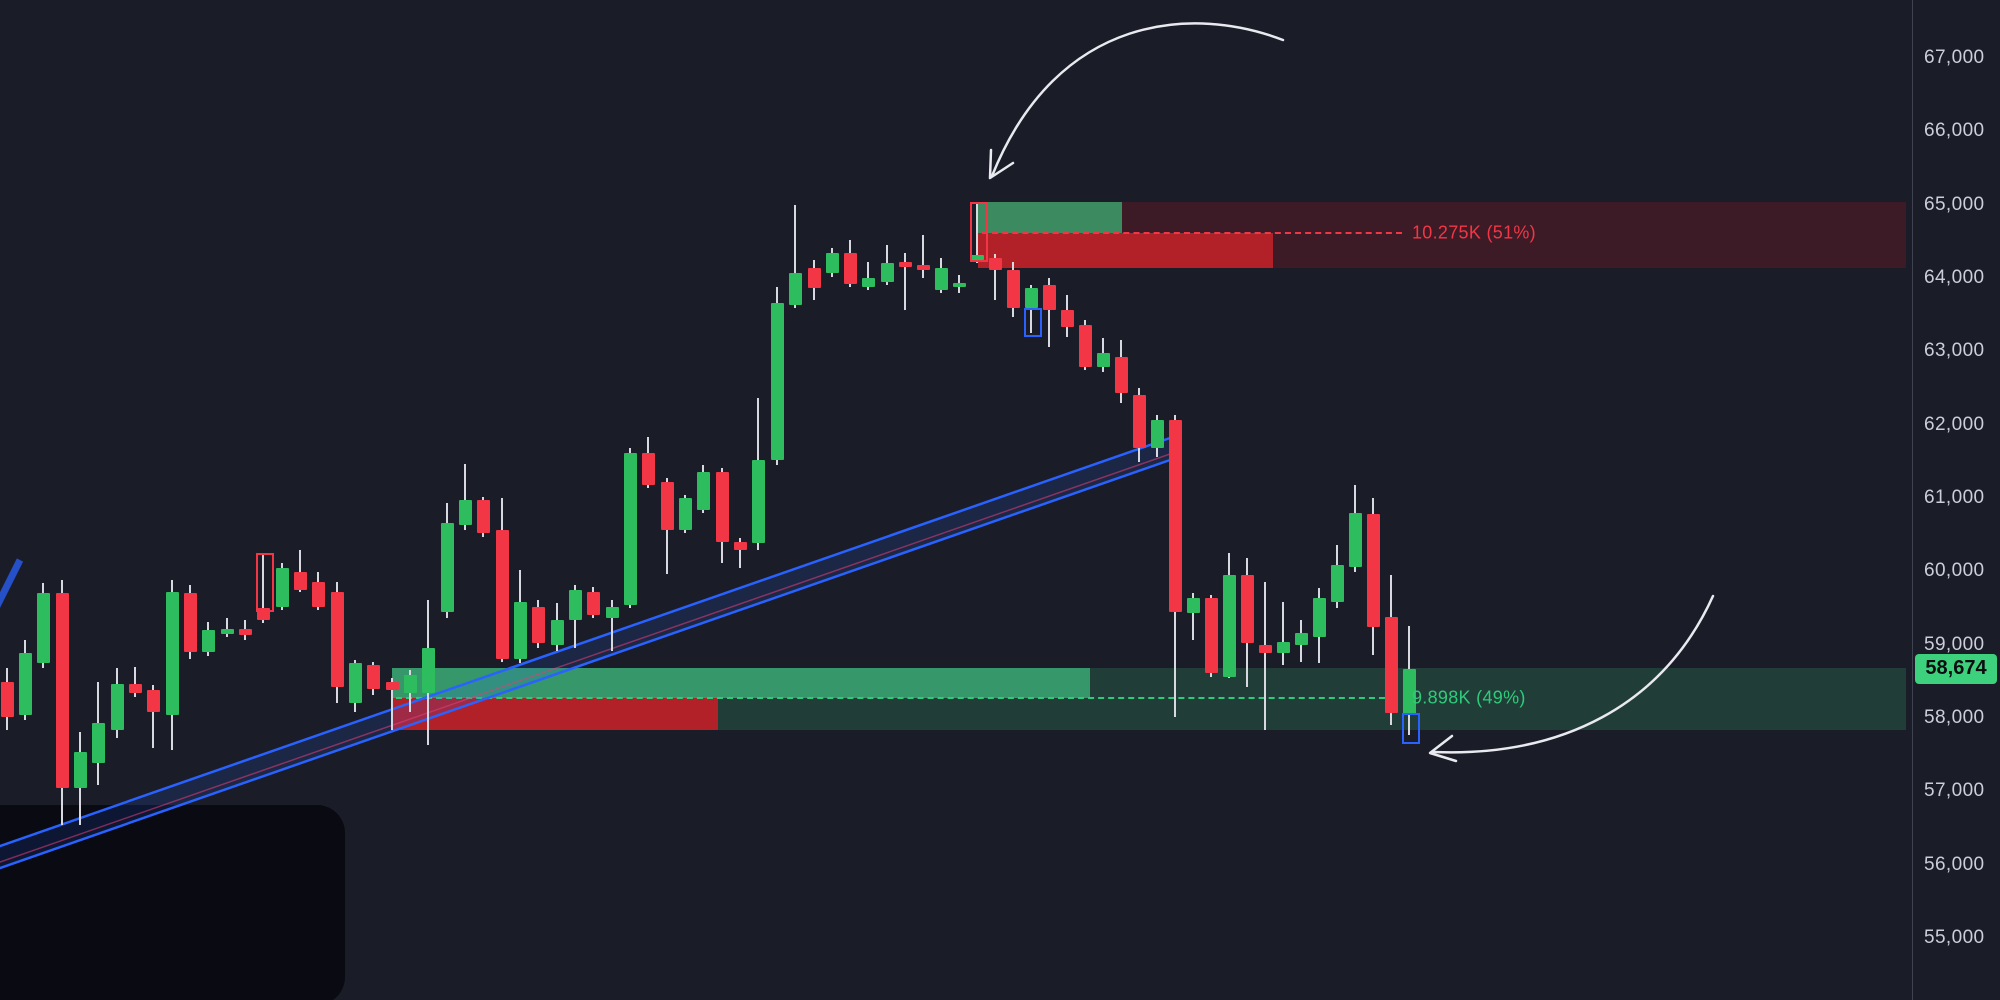 The height and width of the screenshot is (1000, 2000). Describe the element at coordinates (1954, 864) in the screenshot. I see `axis-tick-label: 56,000` at that location.